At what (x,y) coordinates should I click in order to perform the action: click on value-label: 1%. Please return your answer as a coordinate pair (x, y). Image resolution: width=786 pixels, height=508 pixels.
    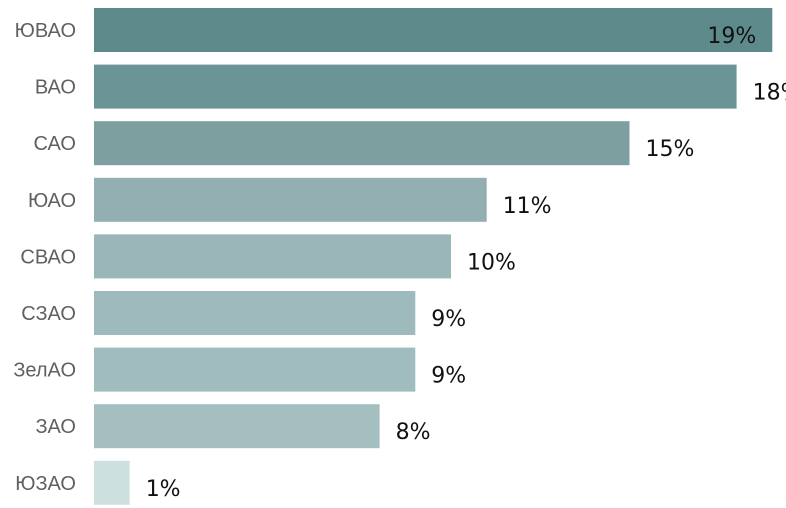
    Looking at the image, I should click on (163, 489).